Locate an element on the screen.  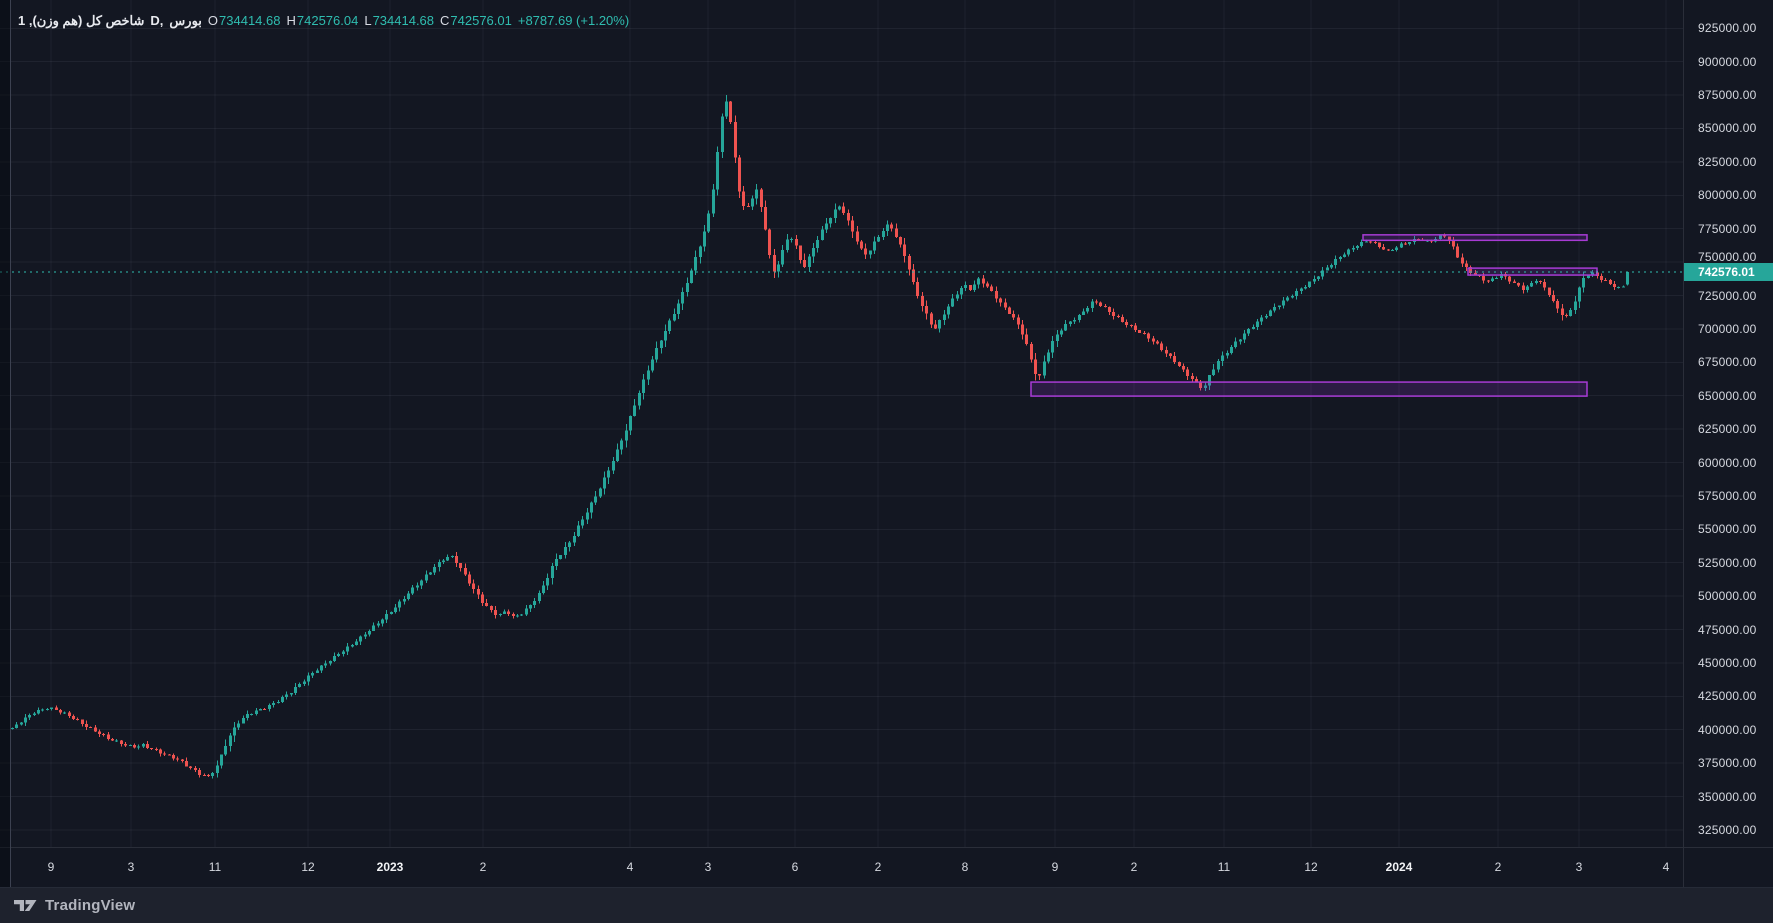
legend-high: H 742576.04 is located at coordinates (322, 20).